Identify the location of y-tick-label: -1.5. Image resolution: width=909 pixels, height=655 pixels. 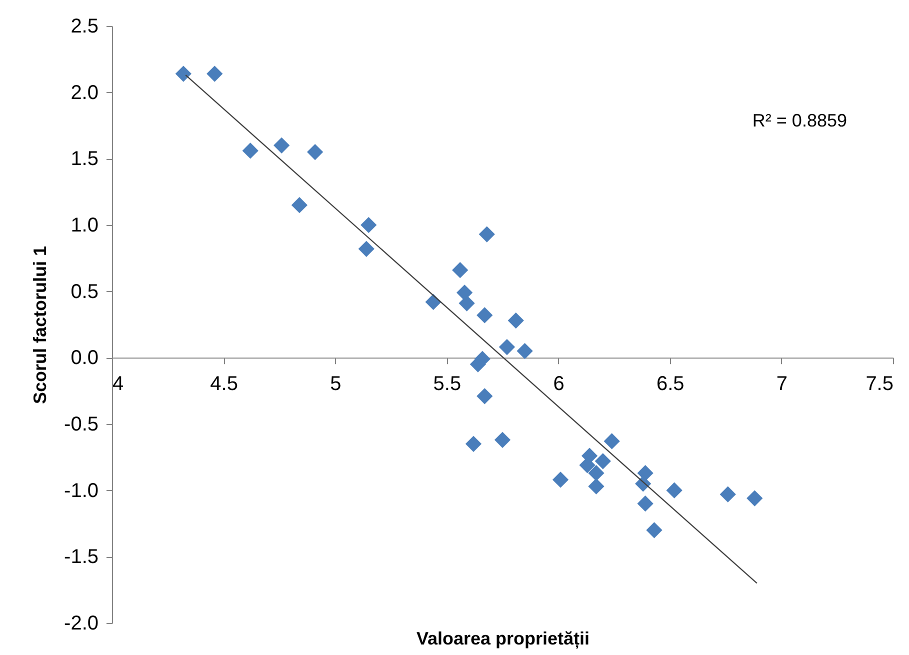
(81, 557).